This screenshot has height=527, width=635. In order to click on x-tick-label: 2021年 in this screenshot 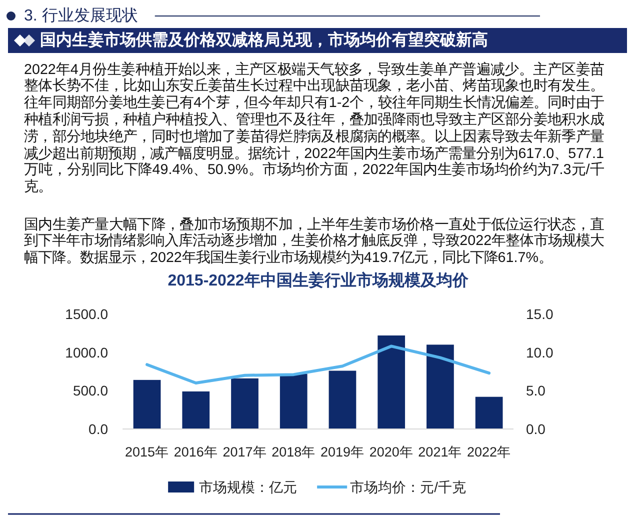, I will do `click(440, 452)`.